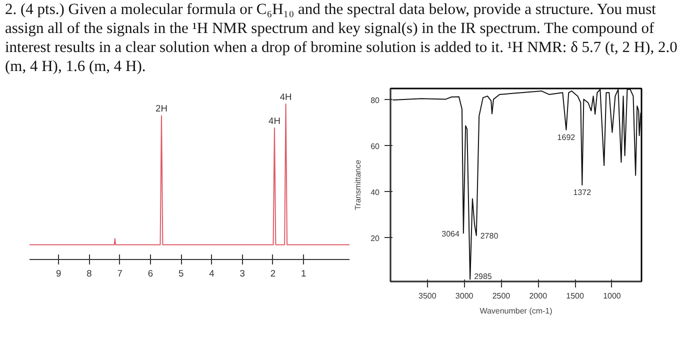 The width and height of the screenshot is (700, 342). I want to click on y-axis-title: Transmittance, so click(358, 184).